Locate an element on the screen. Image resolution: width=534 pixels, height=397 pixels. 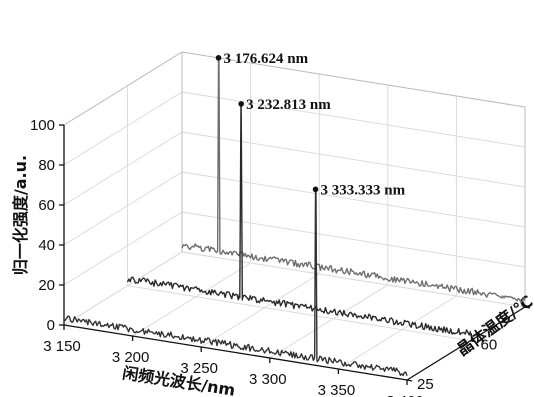
labels: 3 176.624 nm 3 232.813 nm 3 333.333 nm is located at coordinates (310, 124).